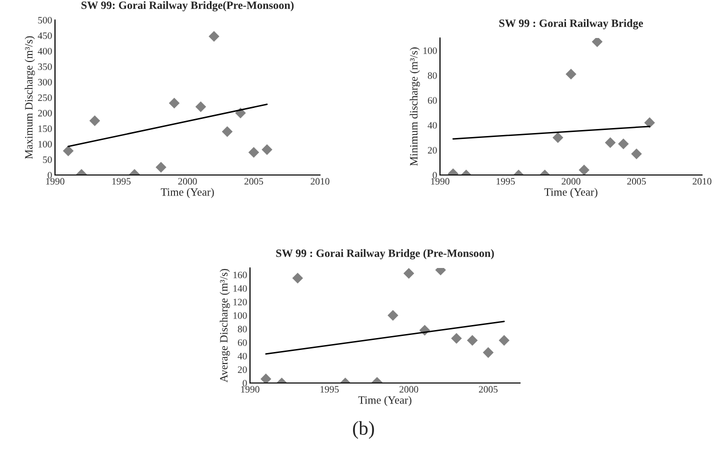 The image size is (727, 463). Describe the element at coordinates (45, 113) in the screenshot. I see `y-tick-label: 200` at that location.